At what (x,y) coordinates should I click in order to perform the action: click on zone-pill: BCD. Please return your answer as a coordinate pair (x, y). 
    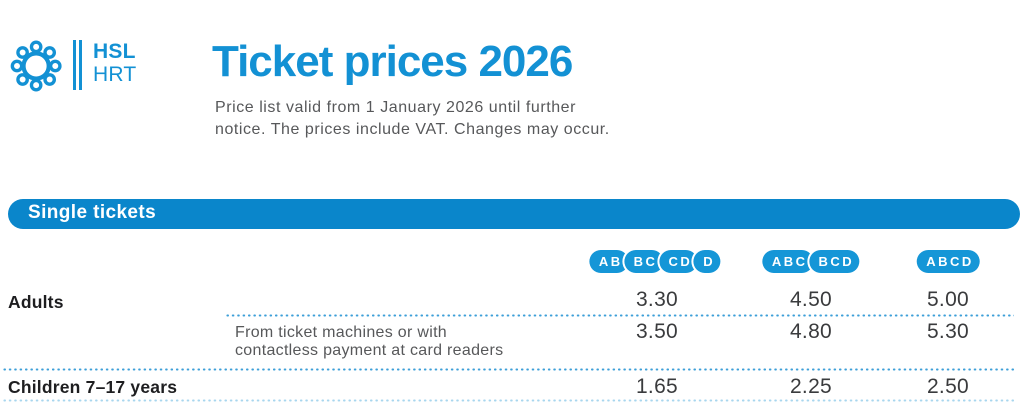
    Looking at the image, I should click on (834, 261).